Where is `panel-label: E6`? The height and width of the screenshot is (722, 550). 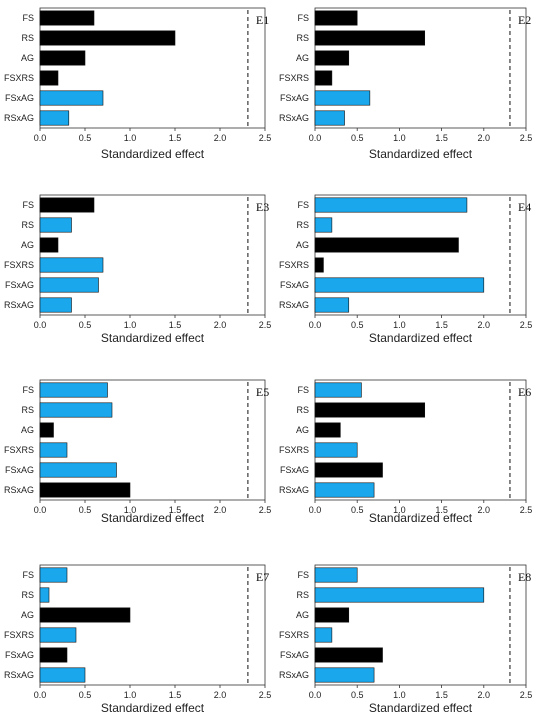 panel-label: E6 is located at coordinates (524, 392).